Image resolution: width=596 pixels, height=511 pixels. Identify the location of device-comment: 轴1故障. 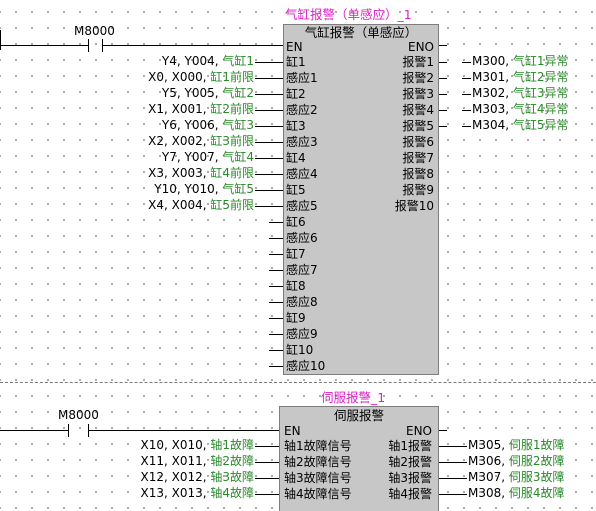
(232, 445).